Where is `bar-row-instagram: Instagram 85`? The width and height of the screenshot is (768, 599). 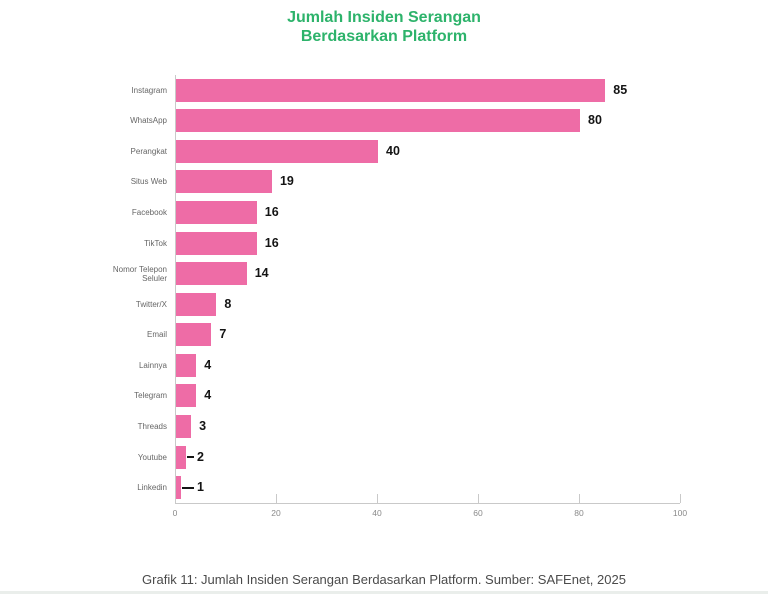
bar-row-instagram: Instagram 85 is located at coordinates (405, 90).